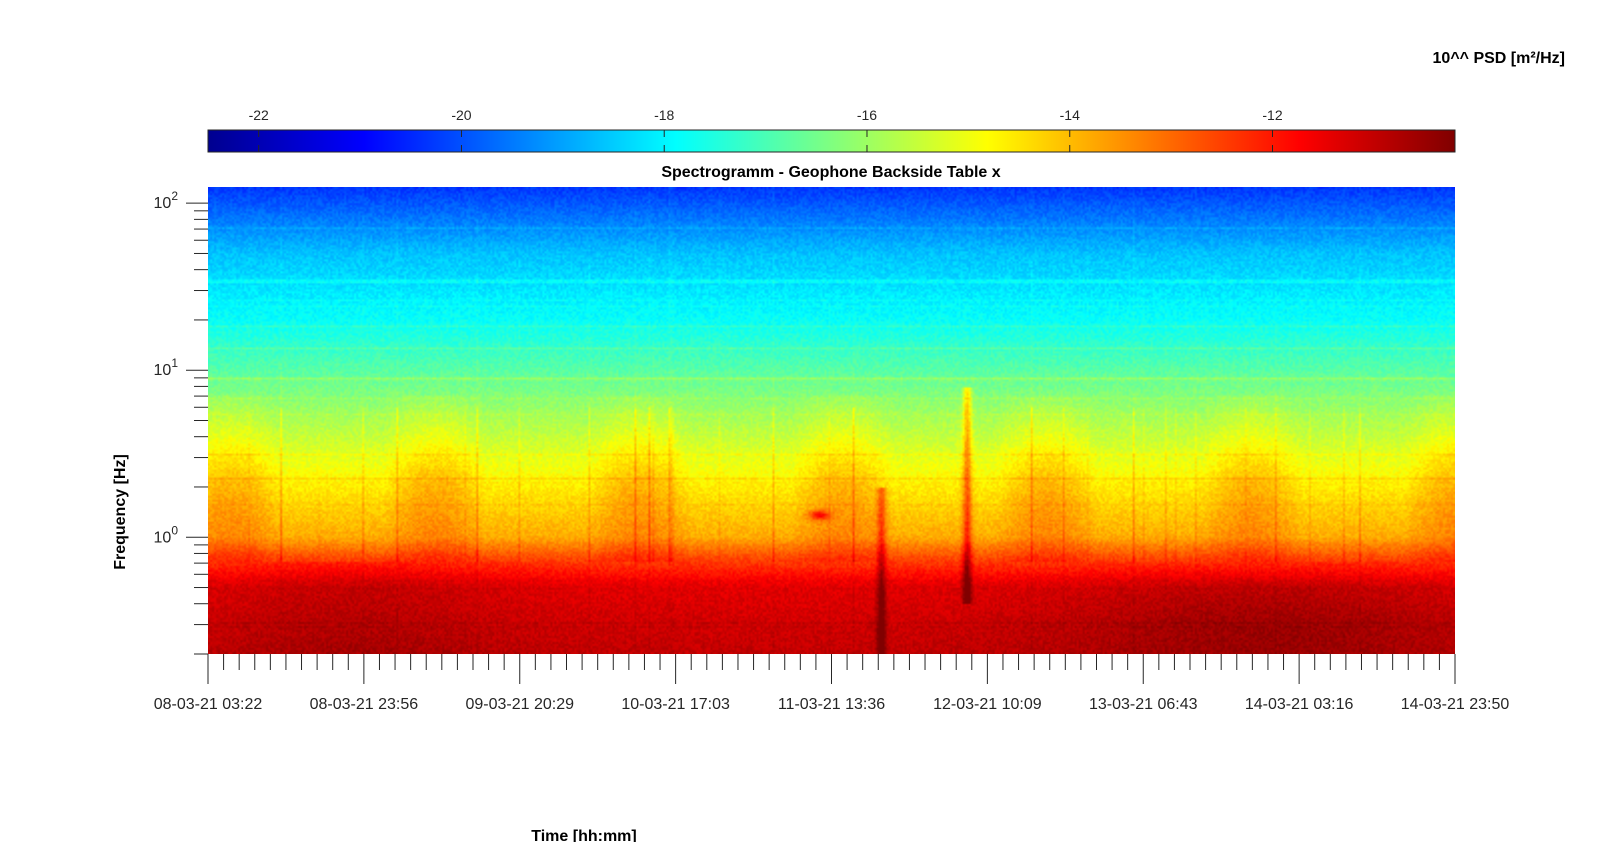  What do you see at coordinates (1143, 704) in the screenshot?
I see `x-tick-label: 13-03-21 06:43` at bounding box center [1143, 704].